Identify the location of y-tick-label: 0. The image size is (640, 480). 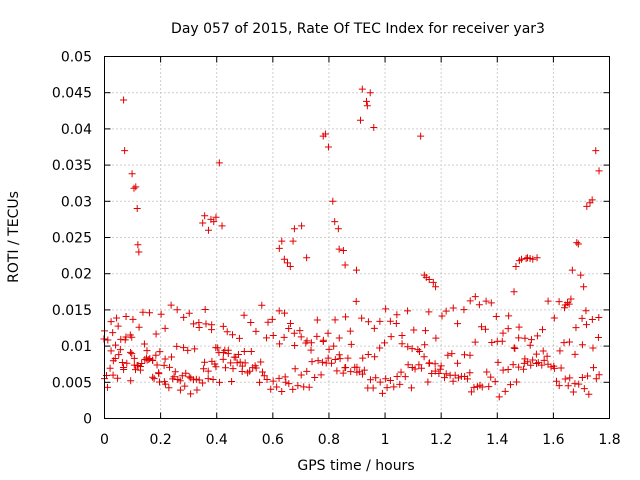
(87, 420).